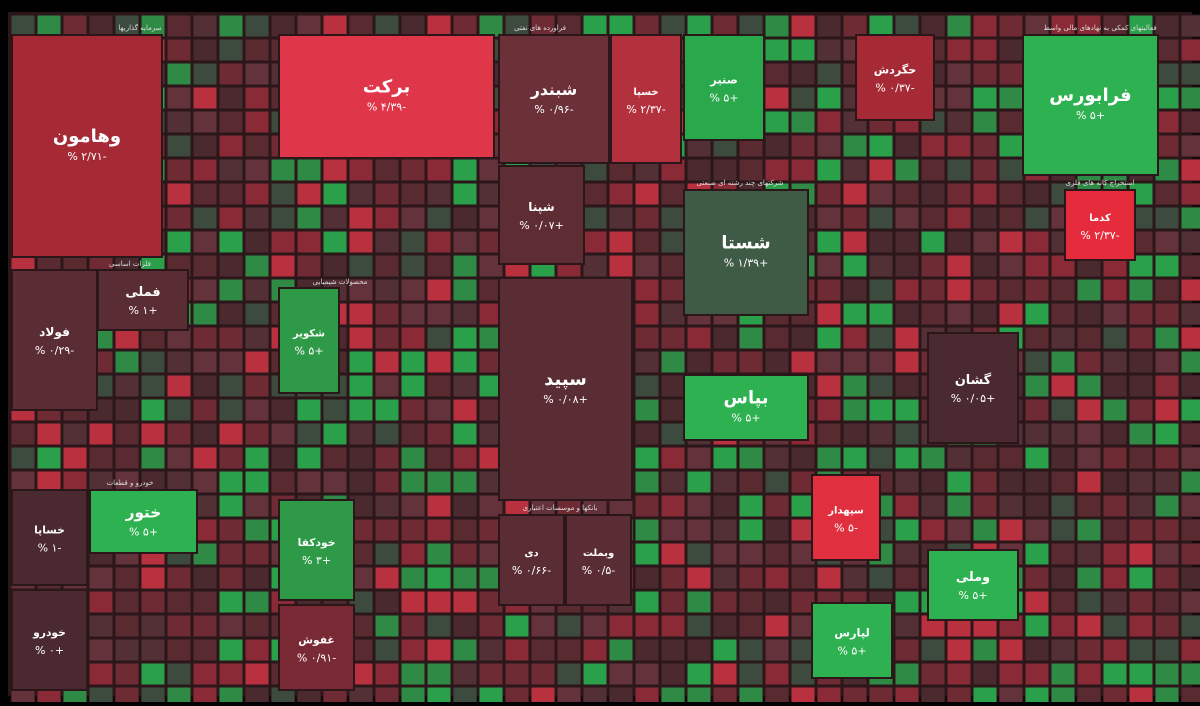  I want to click on tile-change: +۵ %, so click(972, 595).